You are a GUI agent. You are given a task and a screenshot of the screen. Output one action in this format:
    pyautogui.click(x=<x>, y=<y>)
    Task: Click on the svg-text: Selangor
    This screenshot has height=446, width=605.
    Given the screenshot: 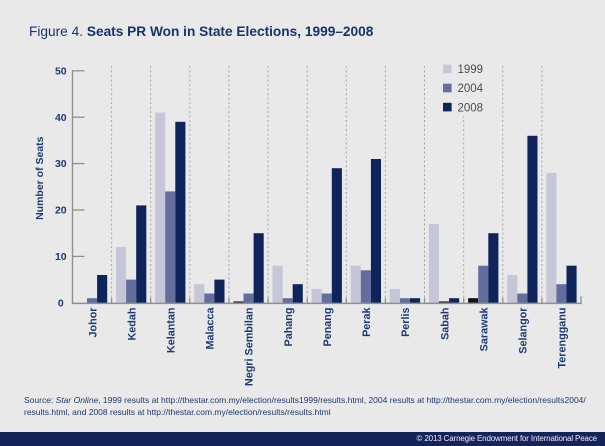 What is the action you would take?
    pyautogui.click(x=524, y=330)
    